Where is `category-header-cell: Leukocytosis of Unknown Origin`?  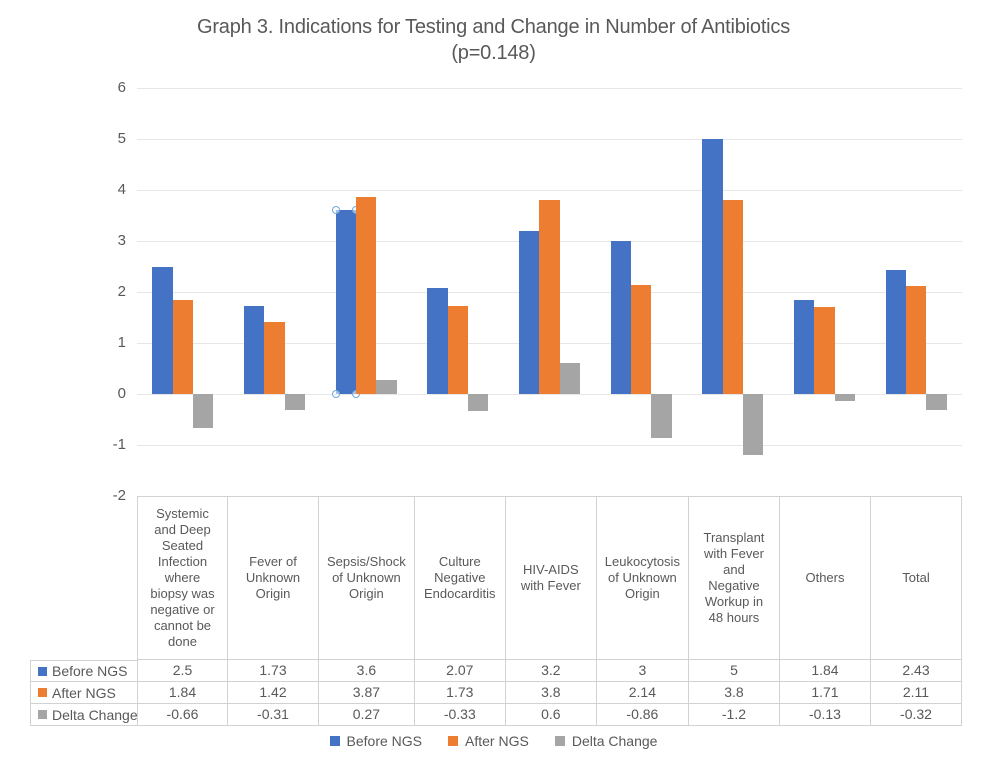 category-header-cell: Leukocytosis of Unknown Origin is located at coordinates (642, 578).